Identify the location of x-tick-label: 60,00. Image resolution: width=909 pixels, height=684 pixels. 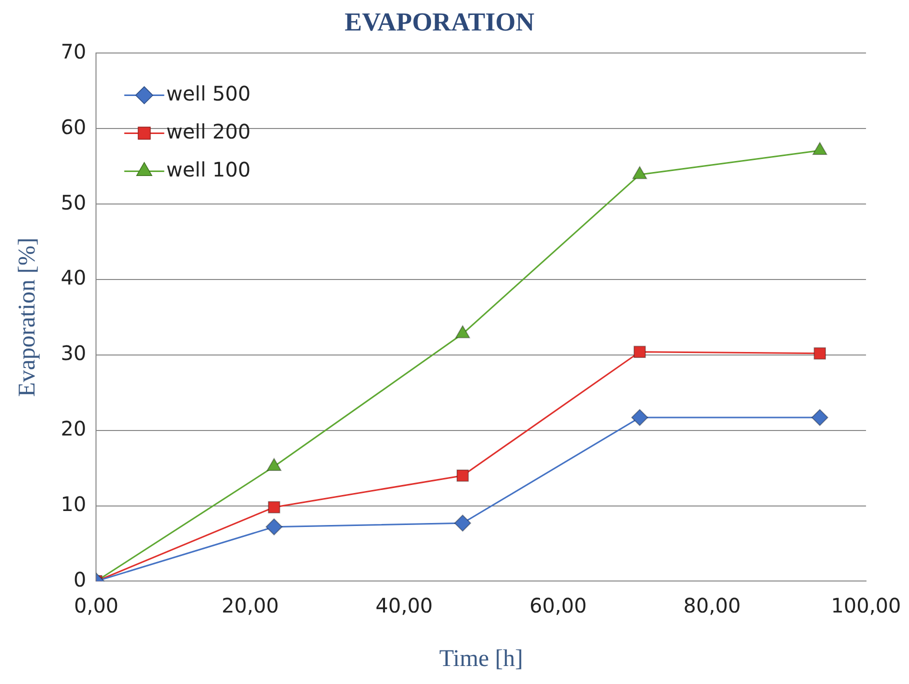
(558, 605).